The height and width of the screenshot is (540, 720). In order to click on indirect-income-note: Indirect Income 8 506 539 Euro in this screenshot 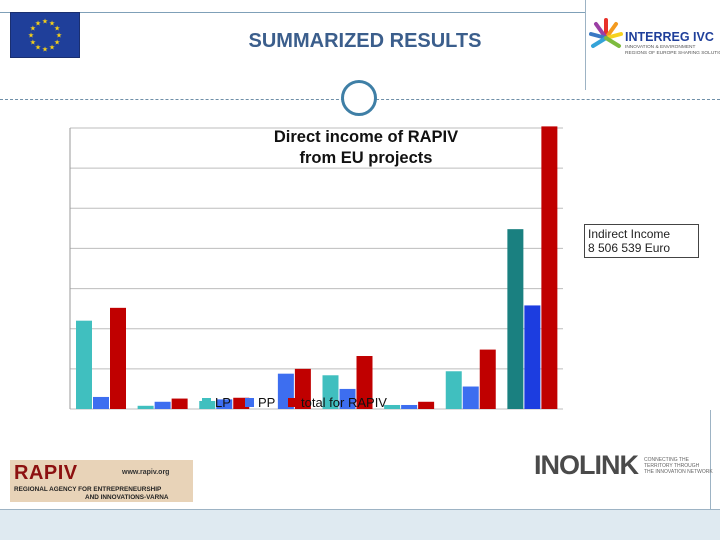, I will do `click(641, 241)`.